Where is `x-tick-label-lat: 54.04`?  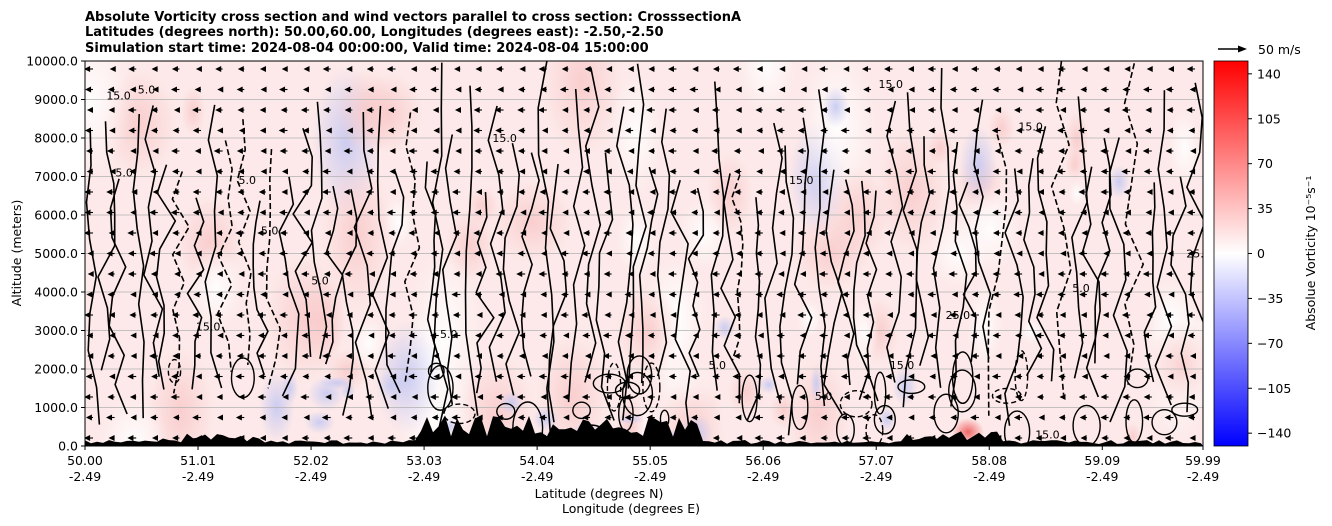 x-tick-label-lat: 54.04 is located at coordinates (537, 460).